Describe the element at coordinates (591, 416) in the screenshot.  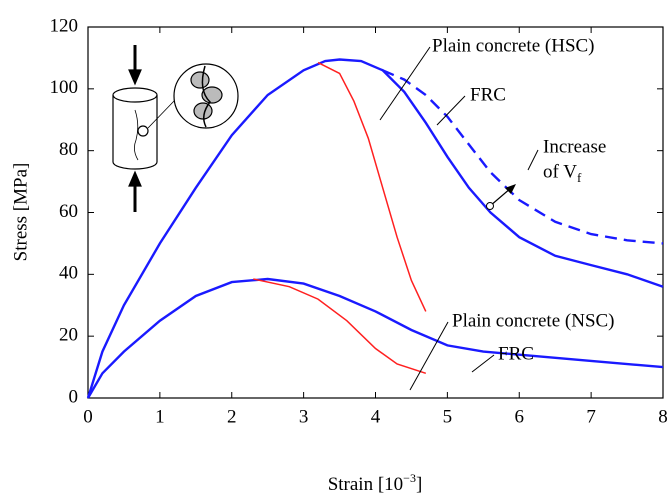
I see `x-tick-label: 7` at that location.